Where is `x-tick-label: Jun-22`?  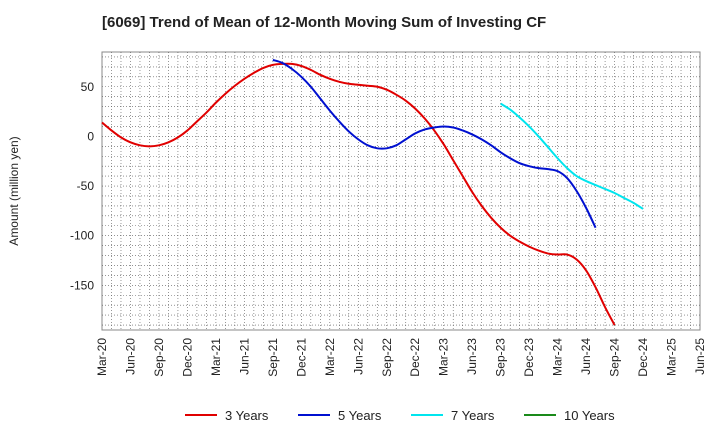 x-tick-label: Jun-22 is located at coordinates (358, 356).